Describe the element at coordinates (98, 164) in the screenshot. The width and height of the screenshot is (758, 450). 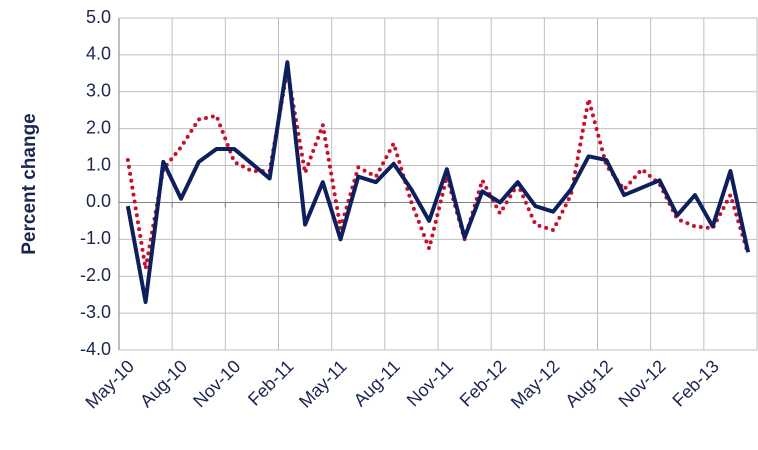
I see `y-tick-label: 1.0` at that location.